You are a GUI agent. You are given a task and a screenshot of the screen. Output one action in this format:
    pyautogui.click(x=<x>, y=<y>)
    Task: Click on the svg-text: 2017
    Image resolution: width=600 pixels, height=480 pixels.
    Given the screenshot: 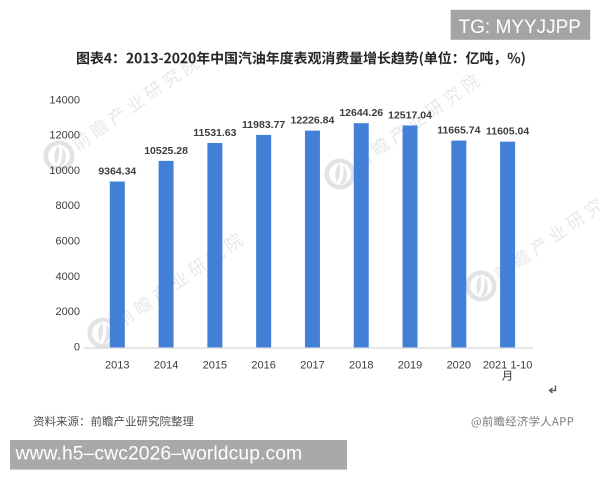 What is the action you would take?
    pyautogui.click(x=312, y=365)
    